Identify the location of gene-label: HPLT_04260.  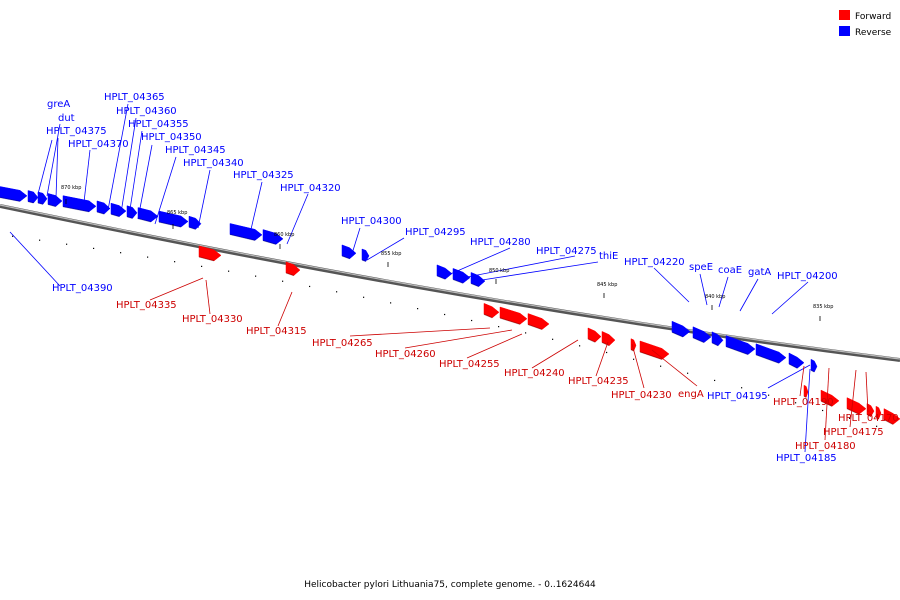
(405, 354).